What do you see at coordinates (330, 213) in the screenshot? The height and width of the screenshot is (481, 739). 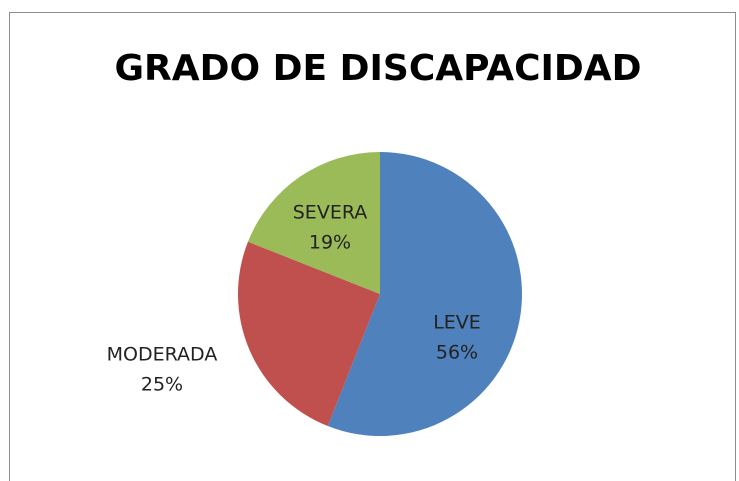 I see `slice-category-label: SEVERA` at bounding box center [330, 213].